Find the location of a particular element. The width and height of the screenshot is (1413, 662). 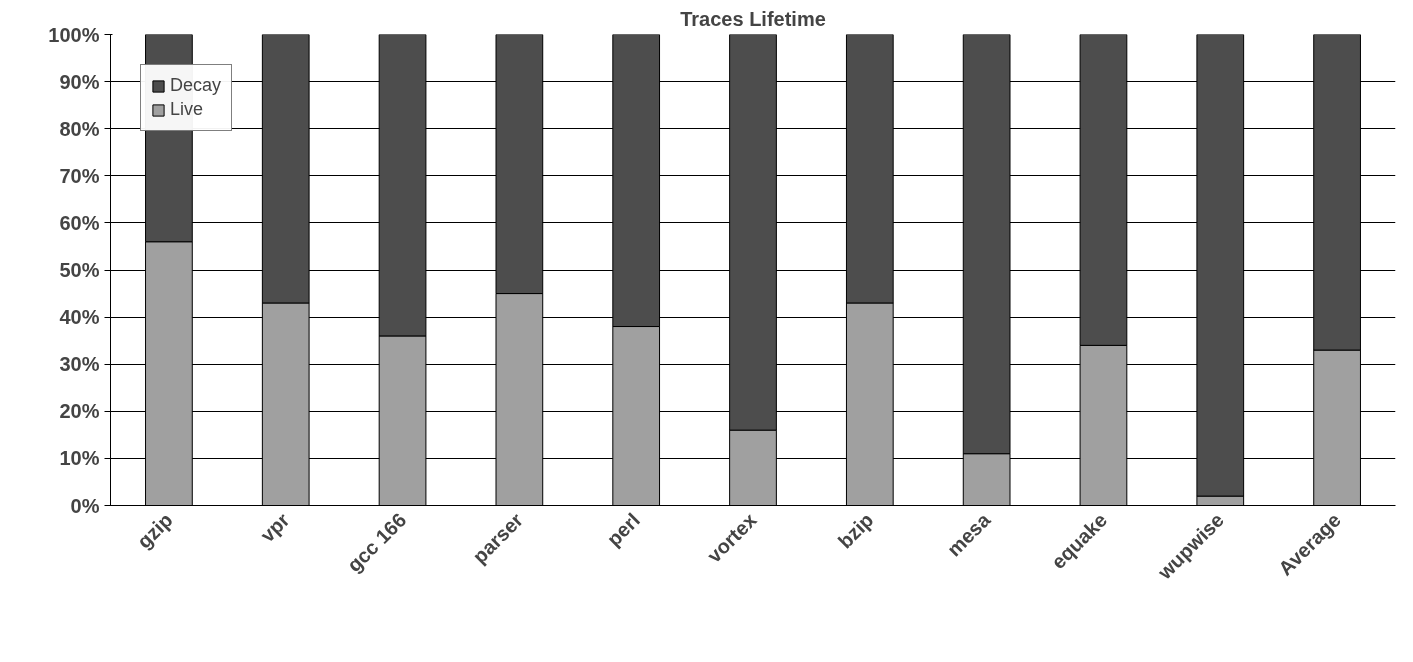

legend-label: Decay is located at coordinates (196, 85).